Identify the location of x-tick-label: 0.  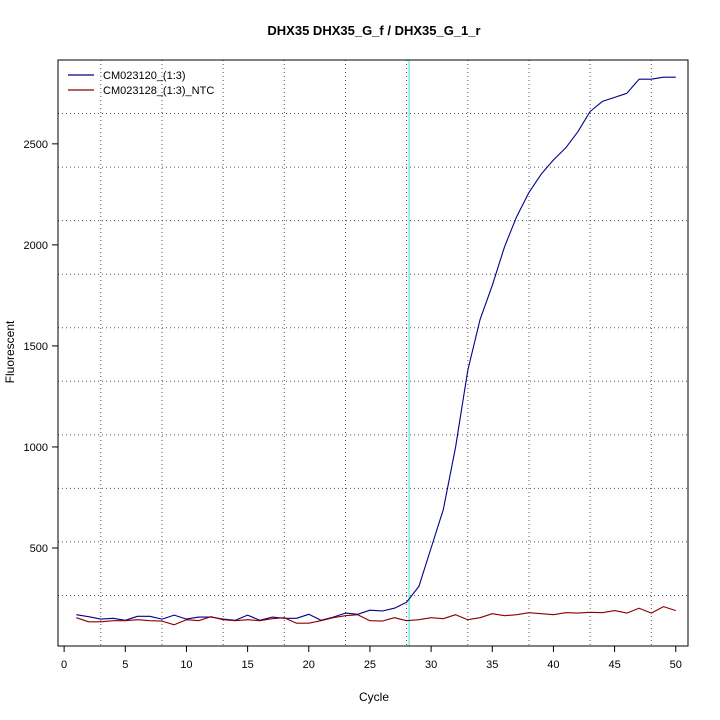
(64, 665).